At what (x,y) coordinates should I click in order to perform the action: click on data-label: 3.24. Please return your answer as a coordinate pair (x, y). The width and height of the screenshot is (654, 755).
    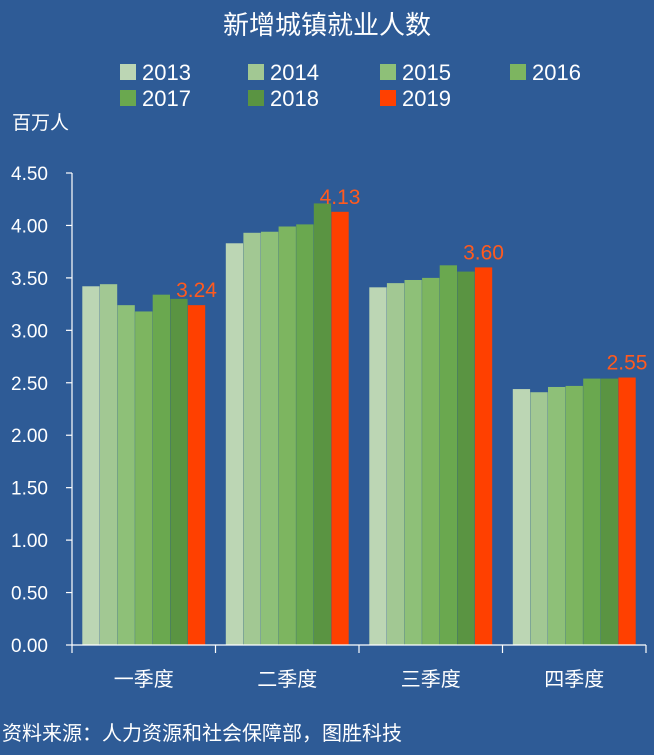
    Looking at the image, I should click on (196, 290).